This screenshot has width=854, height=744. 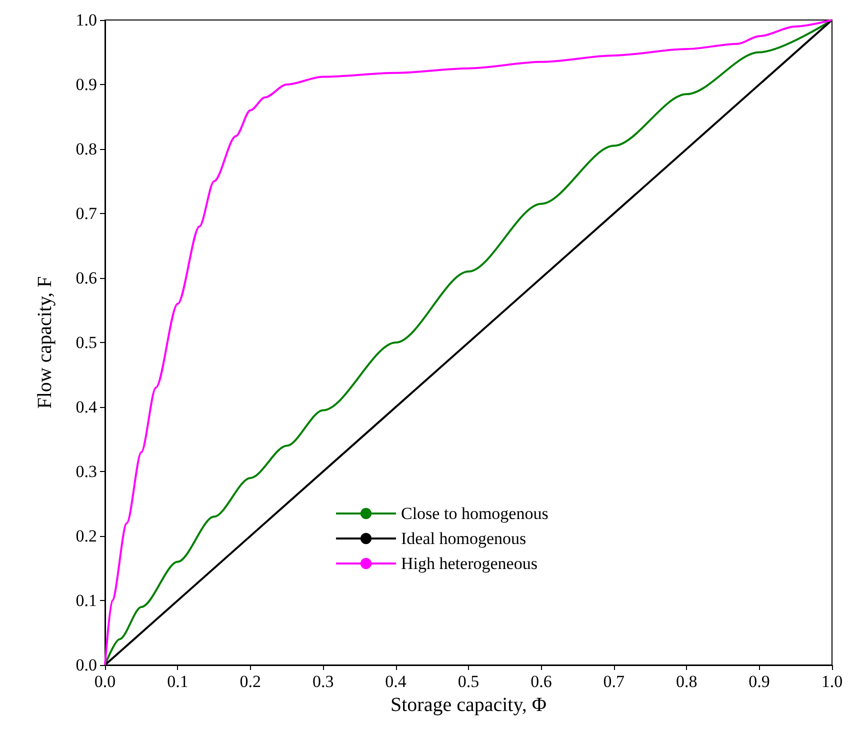 I want to click on y-axis-title: Flow capacity, F, so click(x=45, y=342).